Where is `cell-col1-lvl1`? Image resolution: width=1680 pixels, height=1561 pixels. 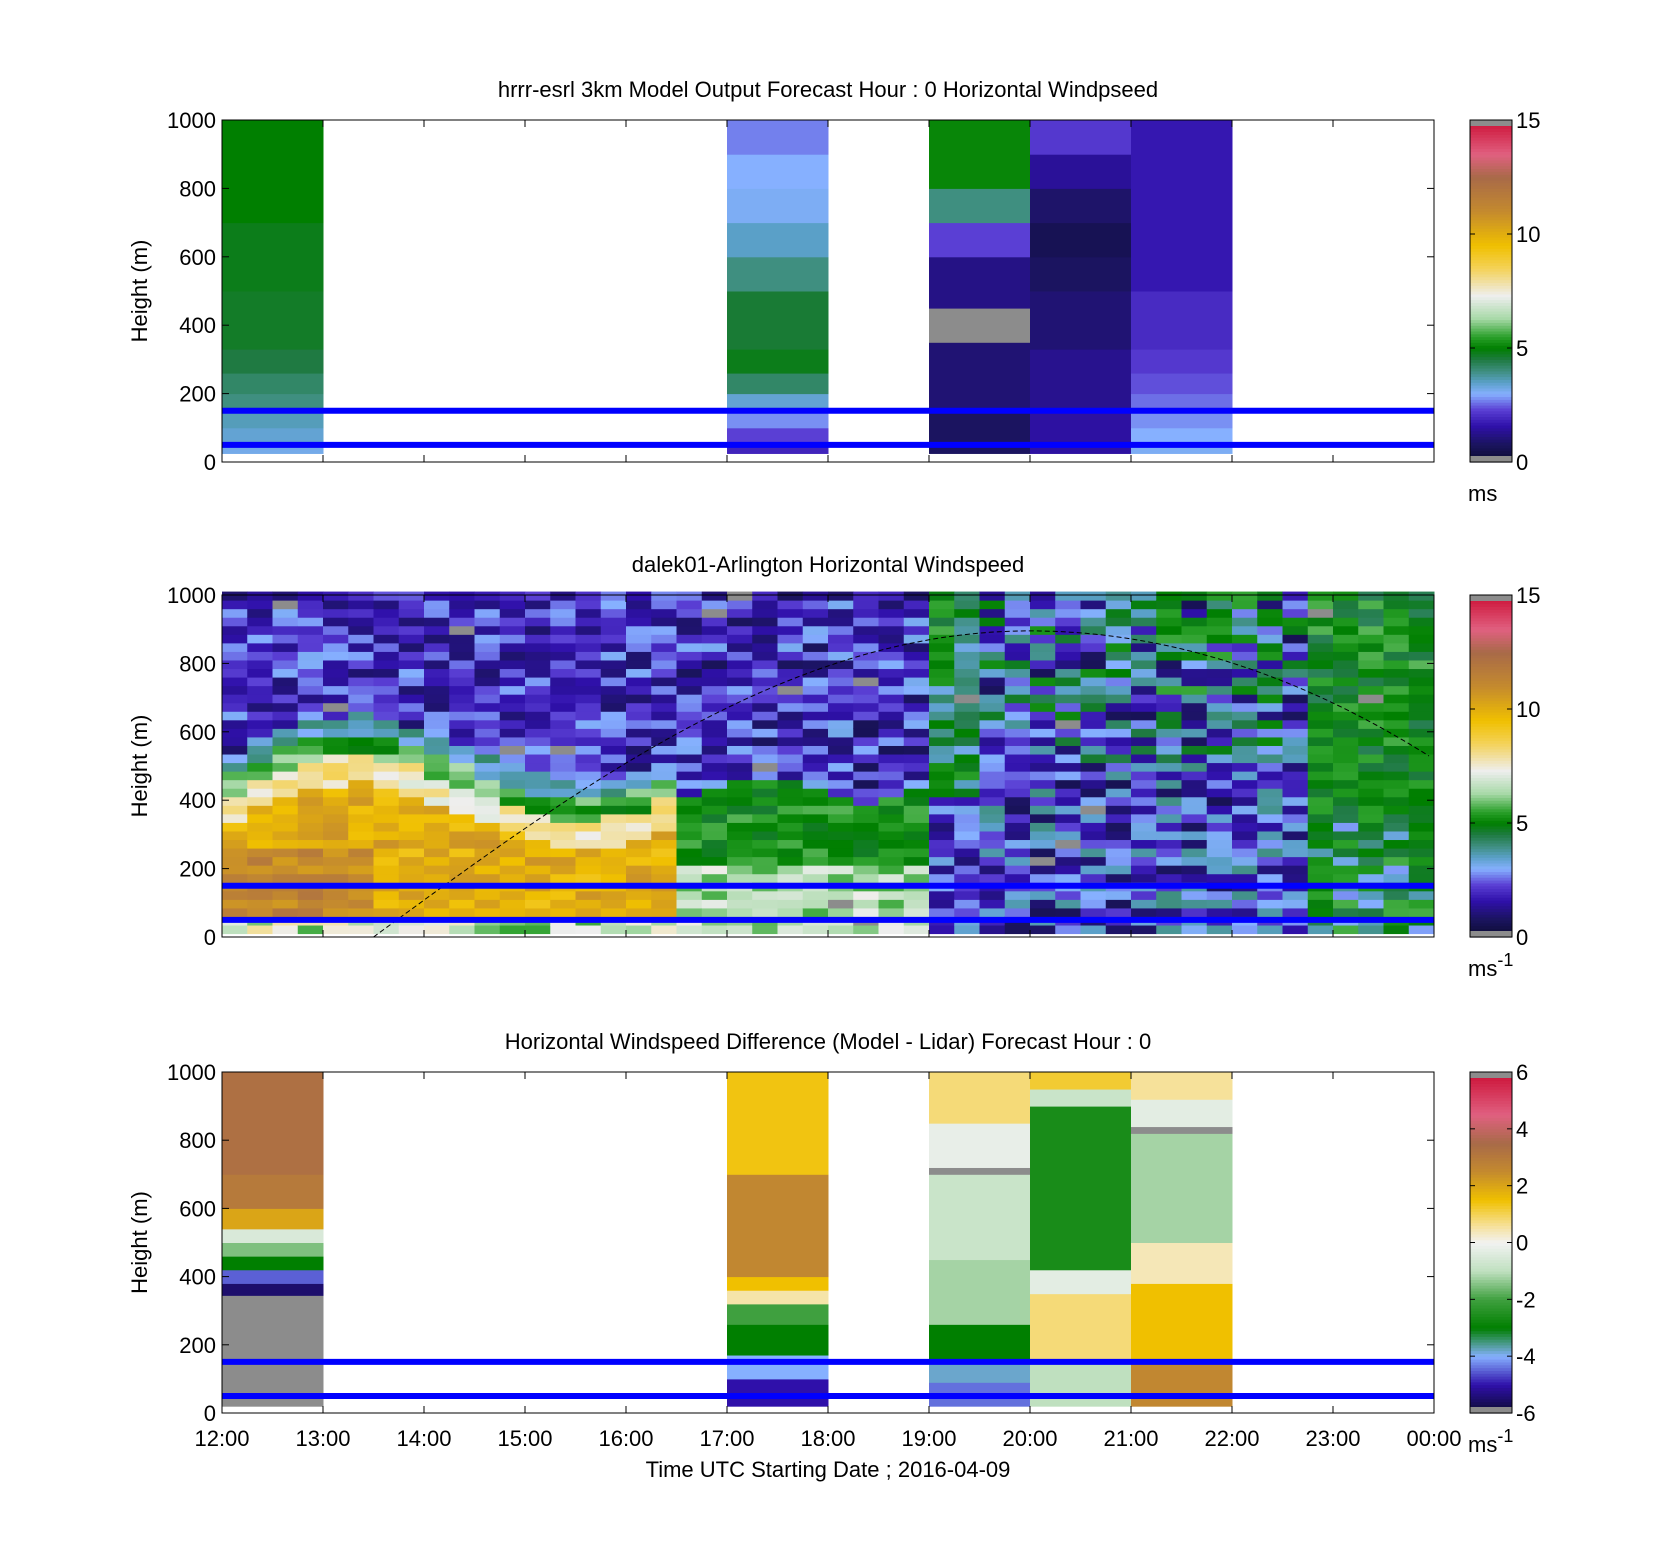 cell-col1-lvl1 is located at coordinates (778, 434).